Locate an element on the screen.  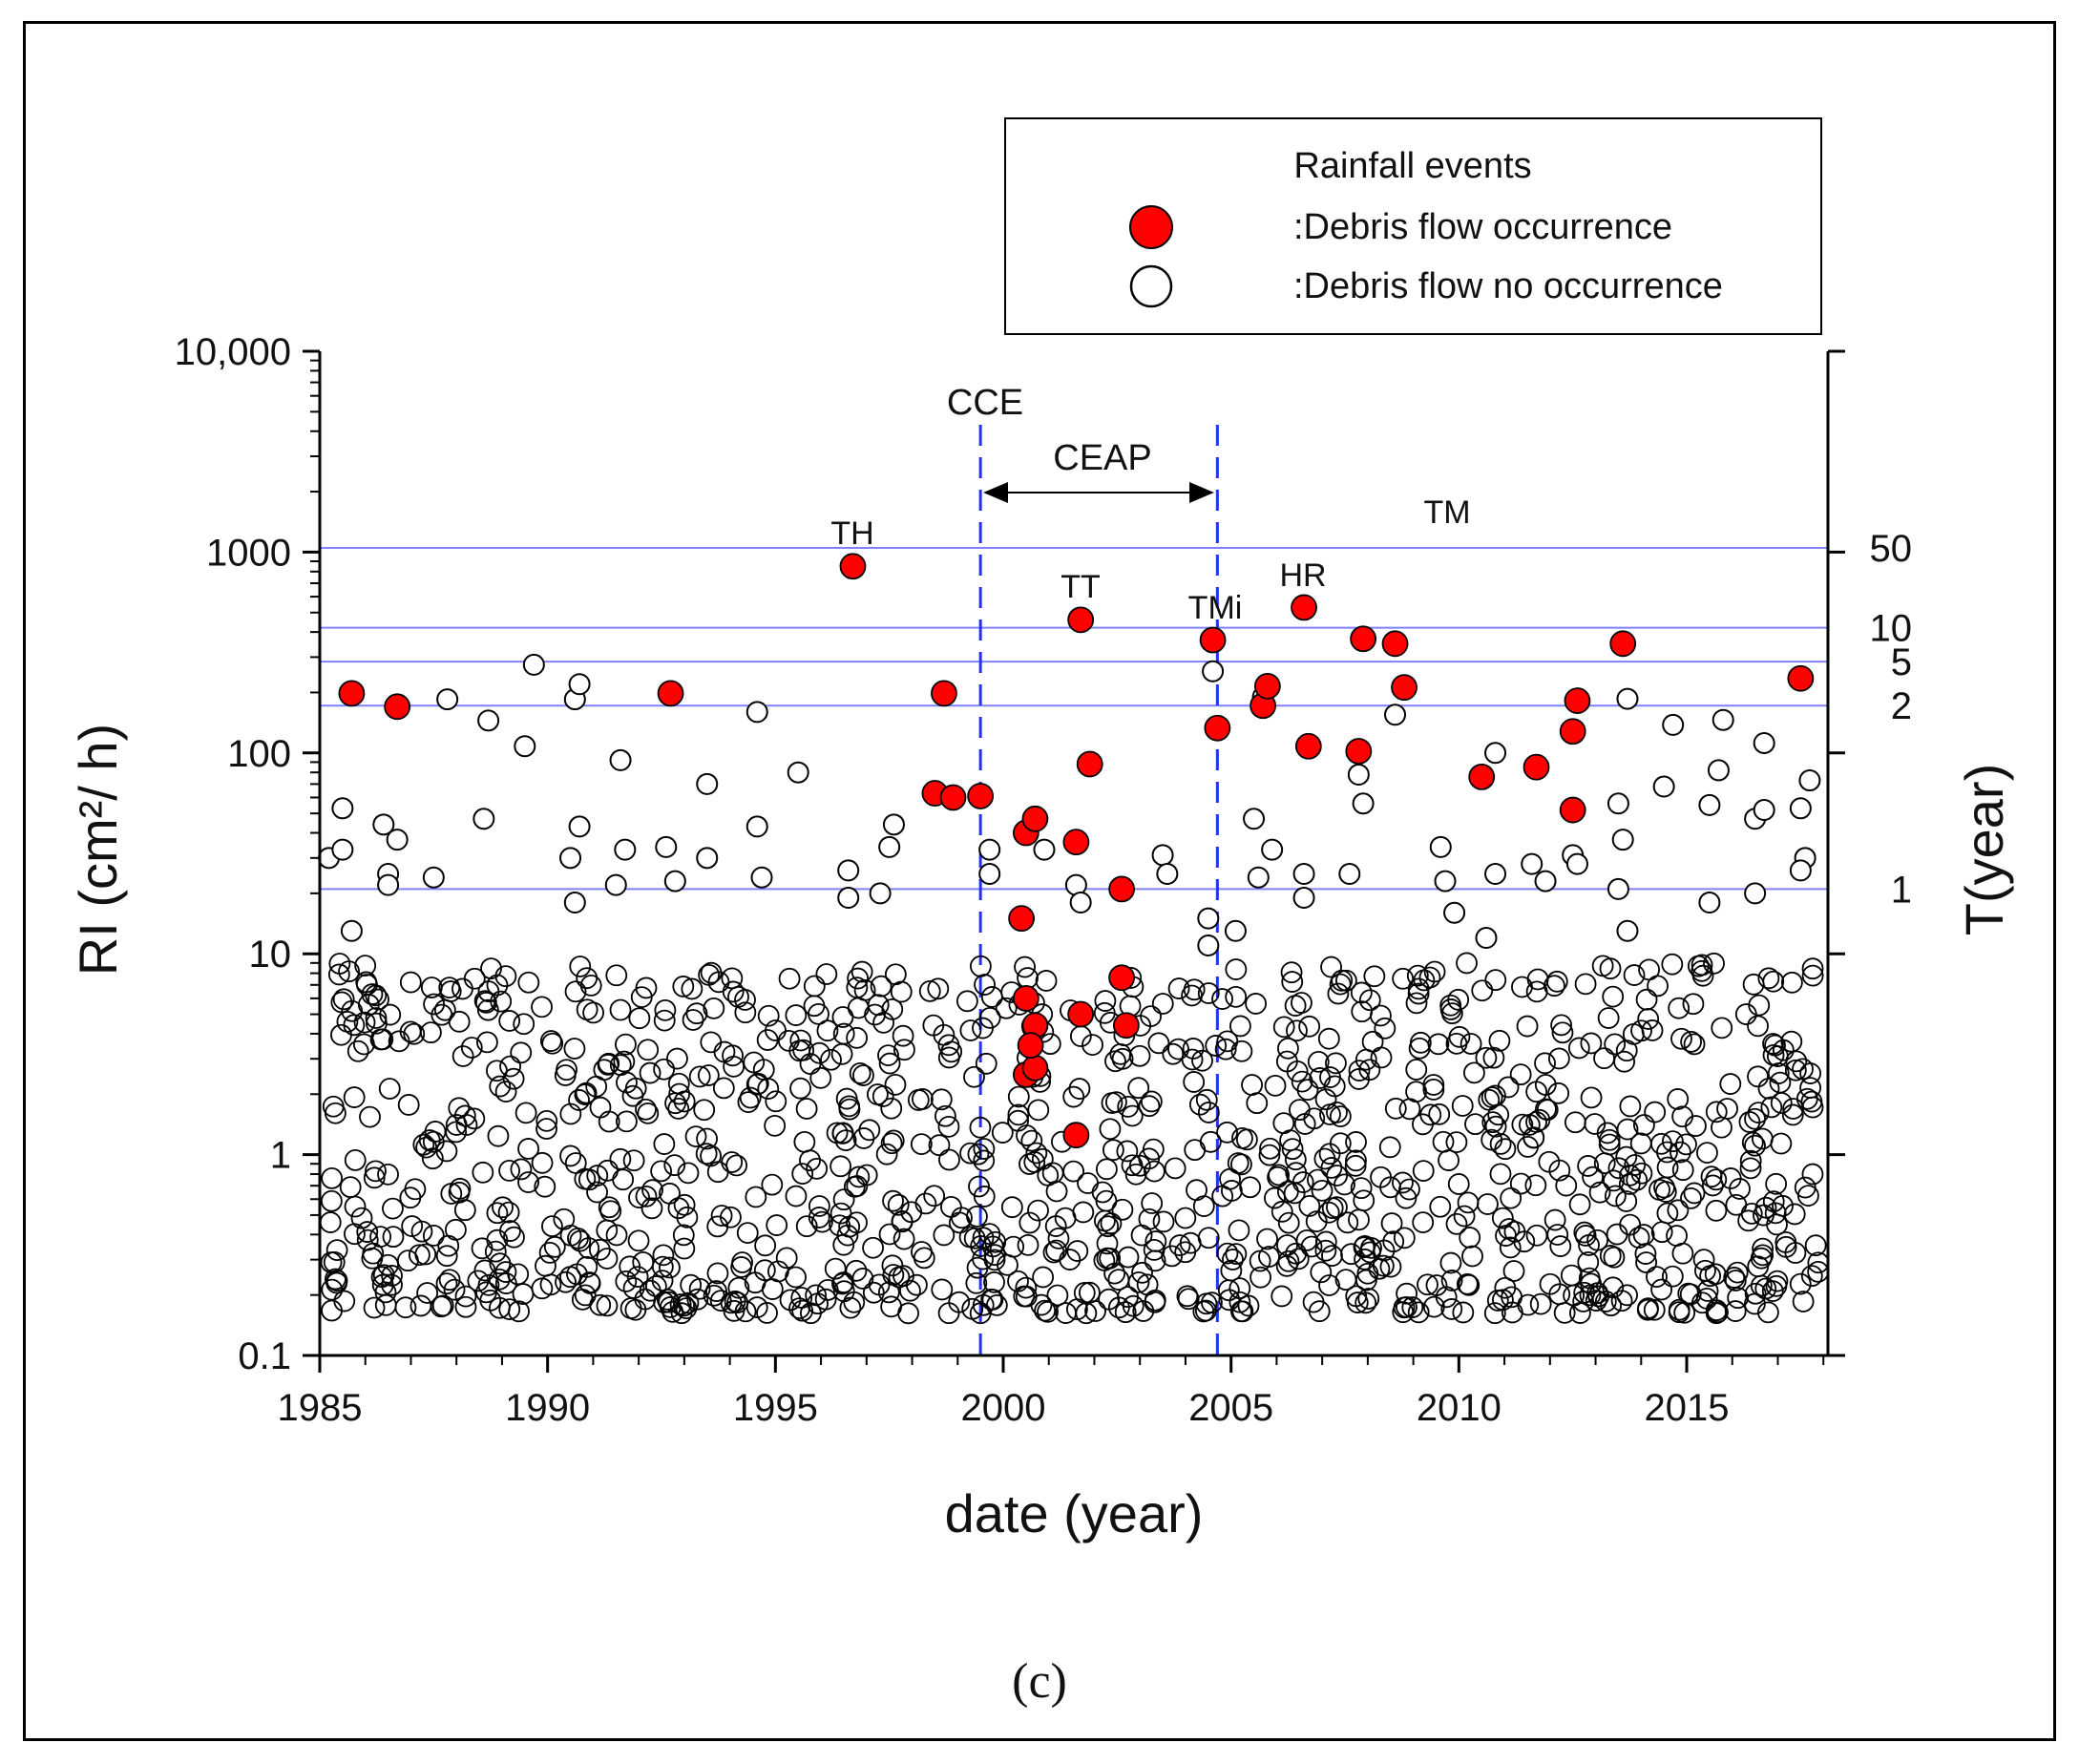
y-tick-label: 10,000 is located at coordinates (233, 352).